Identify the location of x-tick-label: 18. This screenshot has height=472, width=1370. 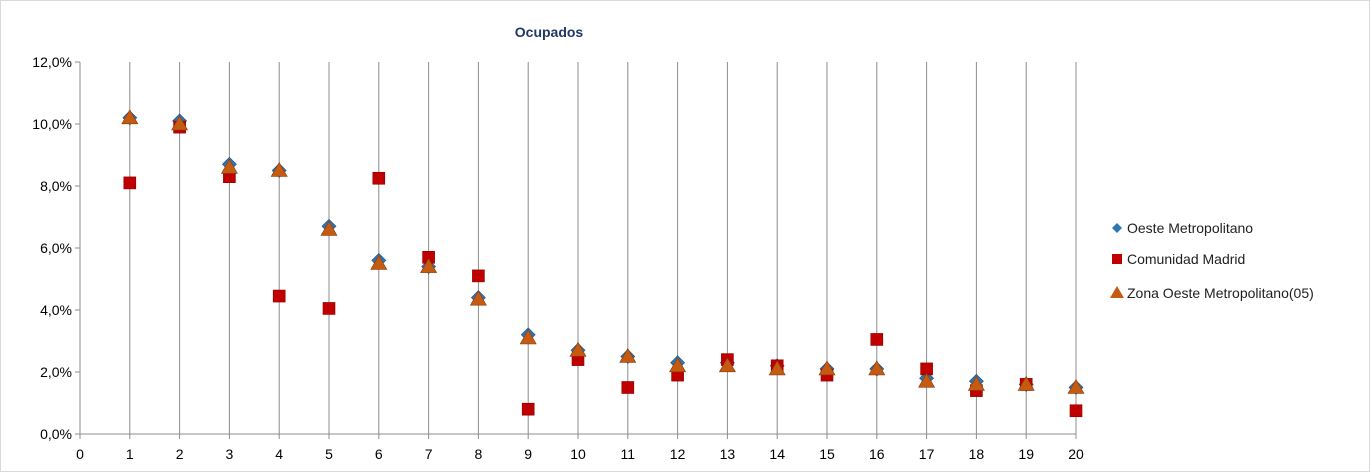
(977, 454).